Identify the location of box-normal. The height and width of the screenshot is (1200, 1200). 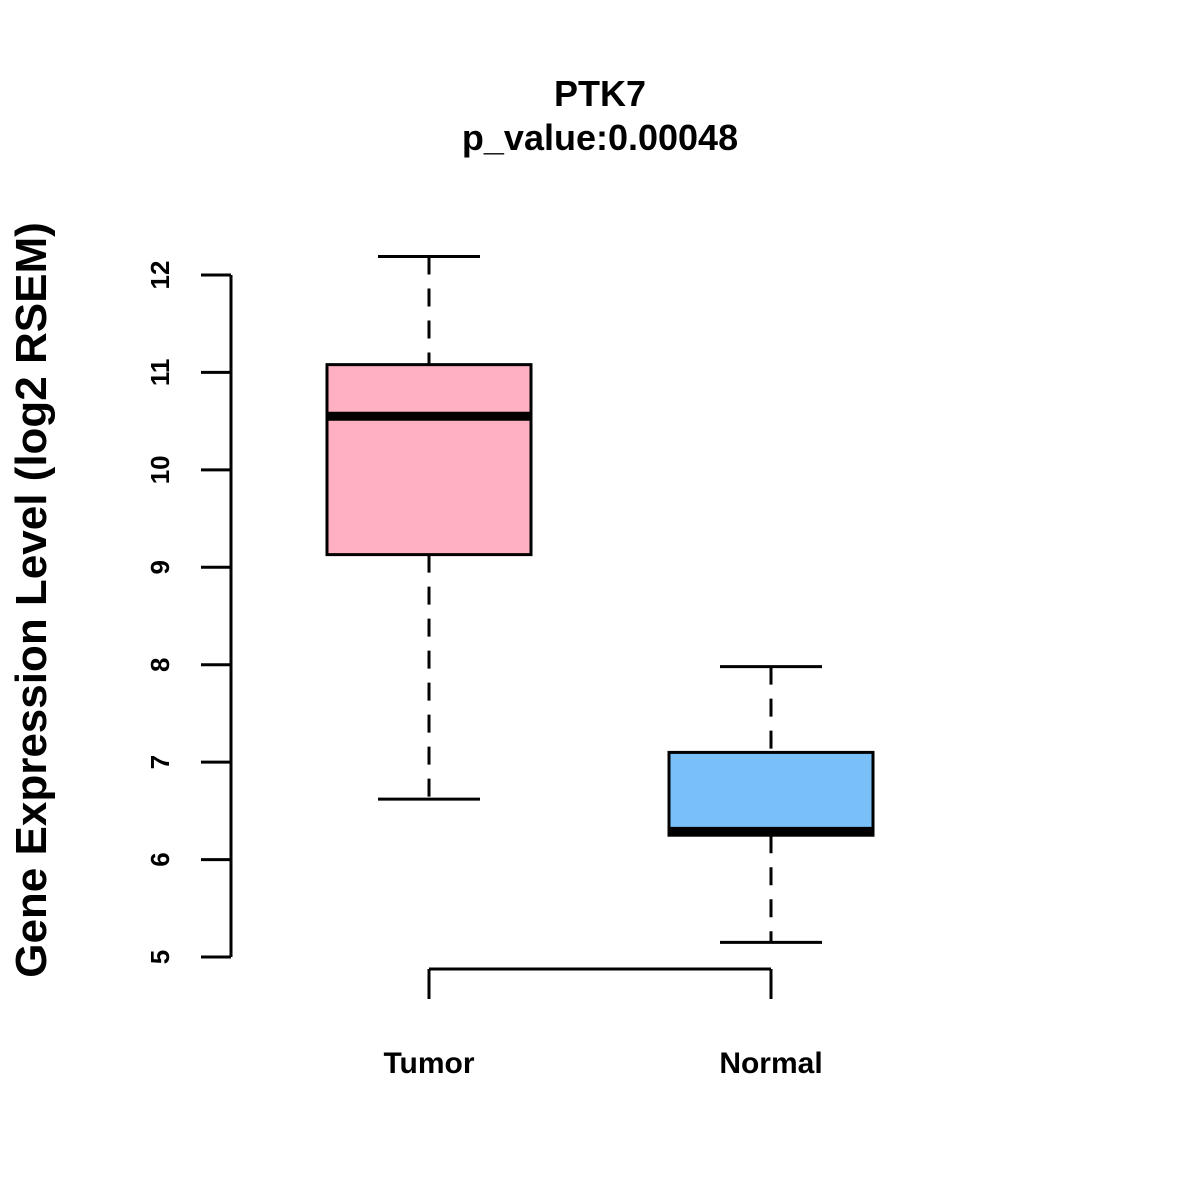
(771, 804).